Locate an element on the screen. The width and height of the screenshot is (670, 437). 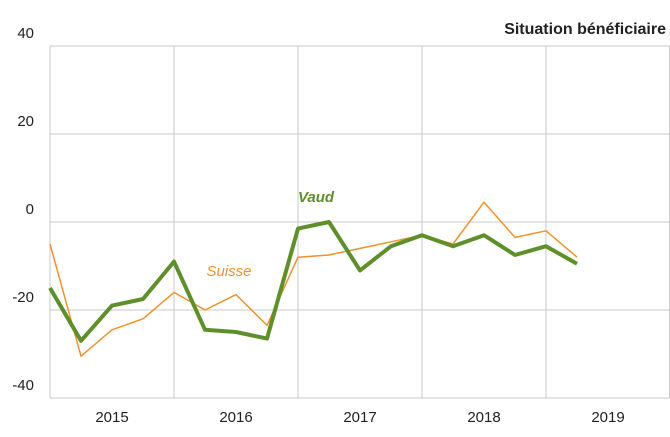
y-tick-label: 20 is located at coordinates (25, 121).